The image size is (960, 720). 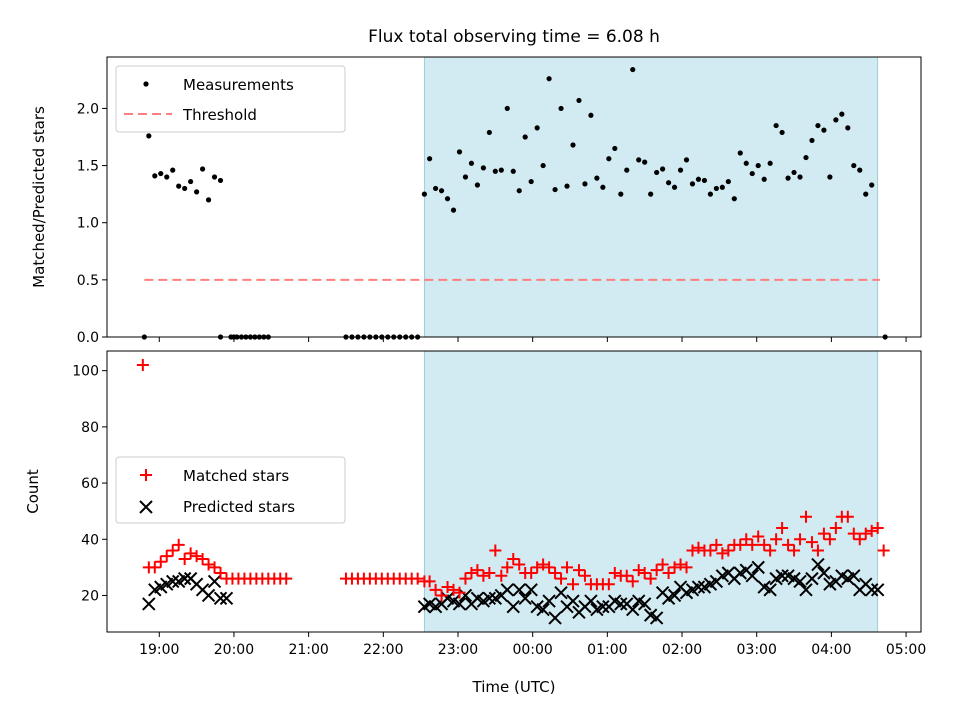 What do you see at coordinates (39, 197) in the screenshot?
I see `ratio-y-axis-label: Matched/Predicted stars` at bounding box center [39, 197].